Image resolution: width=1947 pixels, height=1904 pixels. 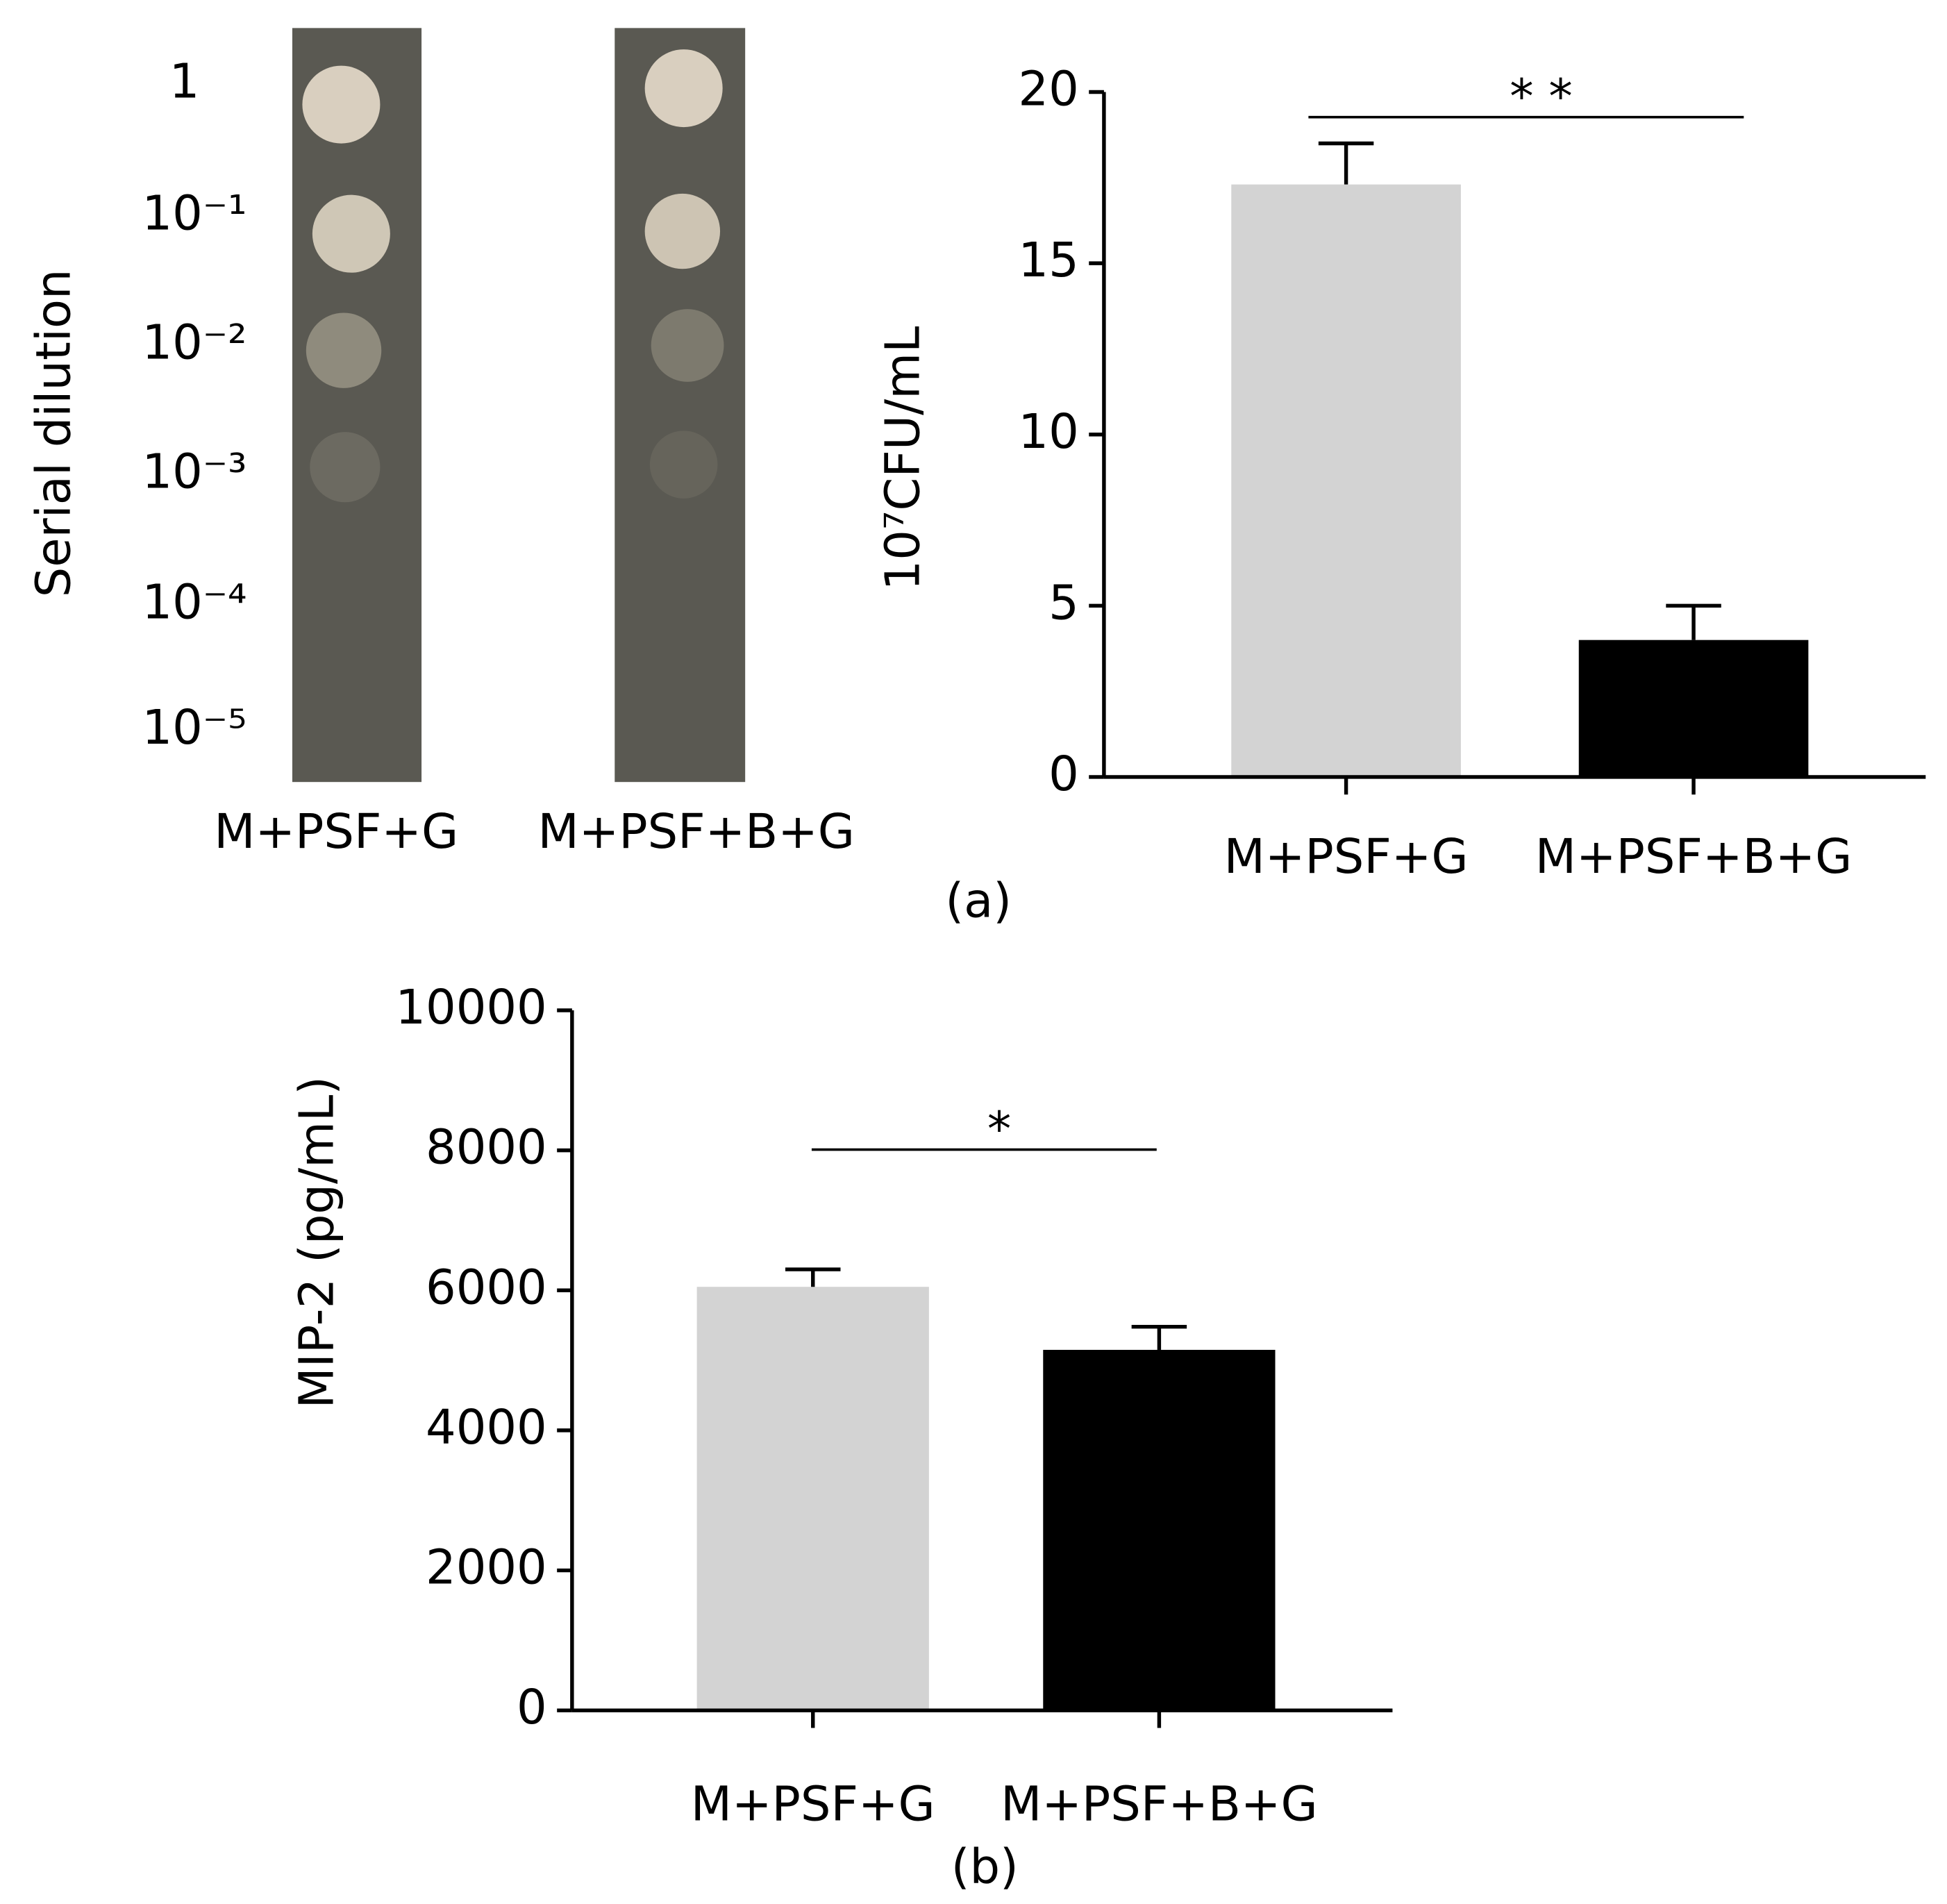 I want to click on strip-label: M+PSF+B+G, so click(x=695, y=832).